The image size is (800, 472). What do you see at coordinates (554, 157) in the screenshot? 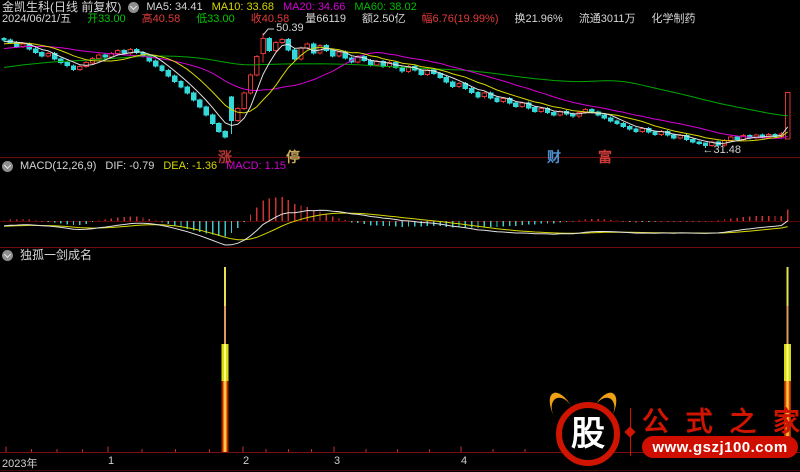
I see `ticker-char: 财` at bounding box center [554, 157].